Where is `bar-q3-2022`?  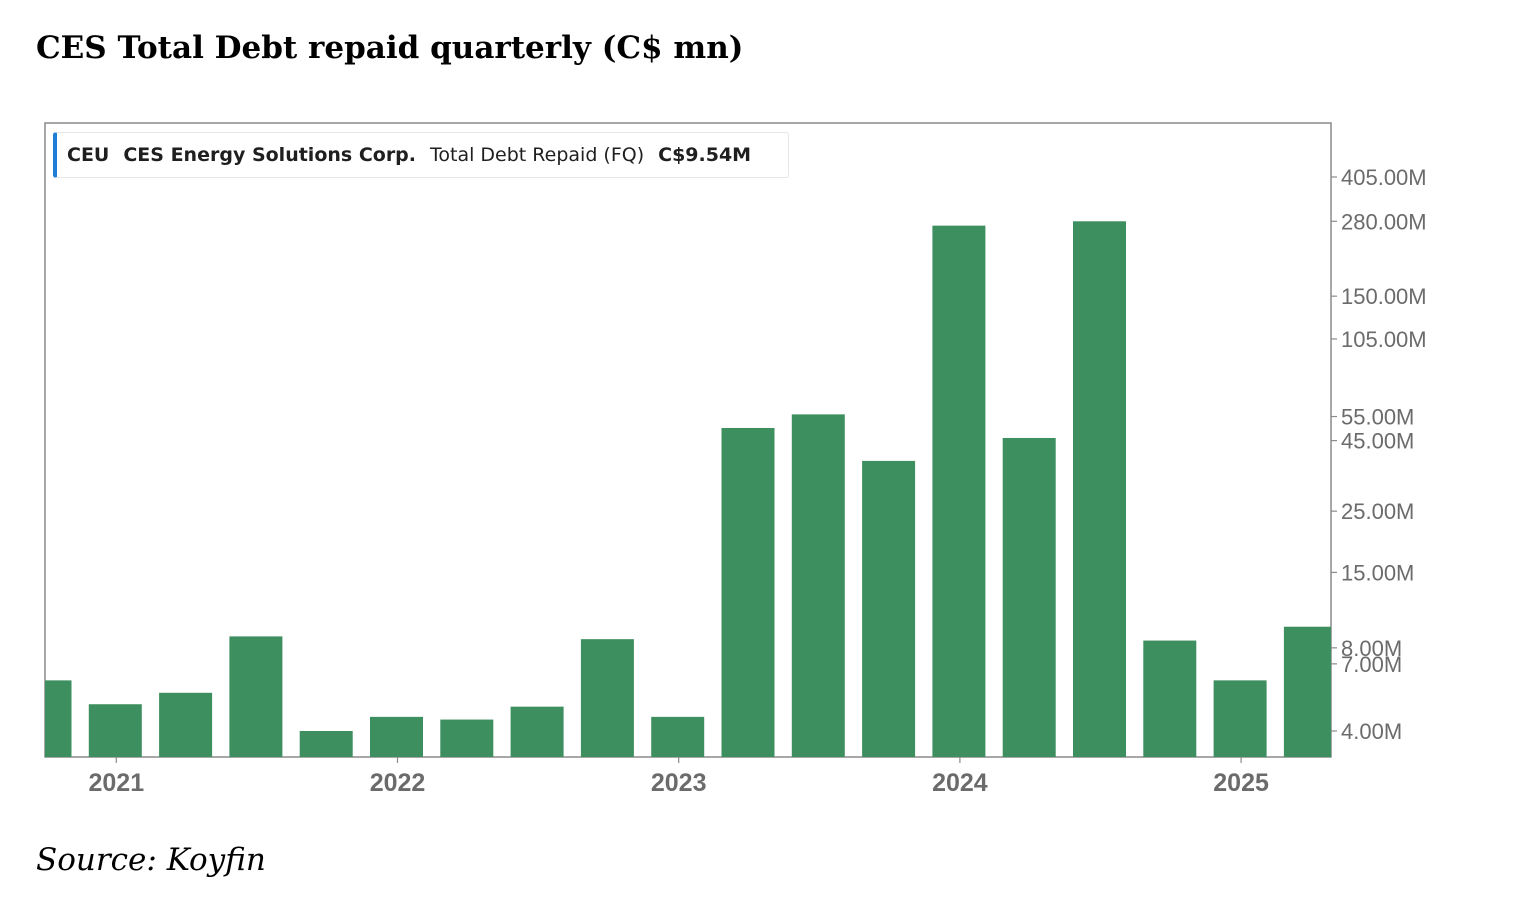
bar-q3-2022 is located at coordinates (537, 731).